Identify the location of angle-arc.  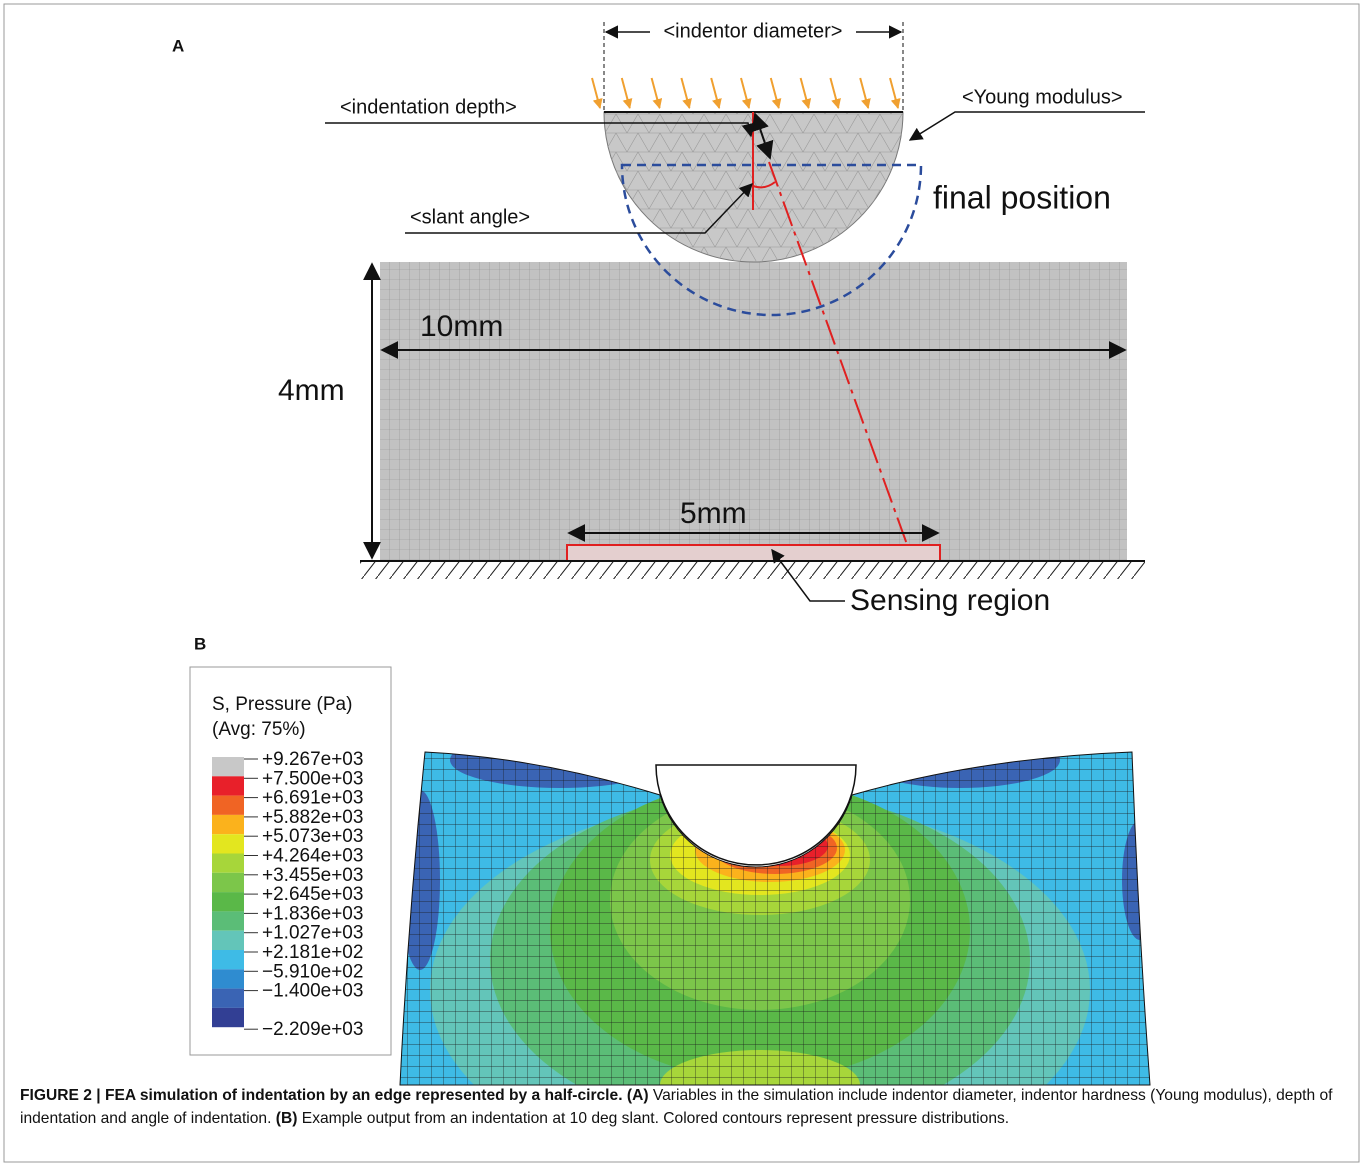
(764, 185).